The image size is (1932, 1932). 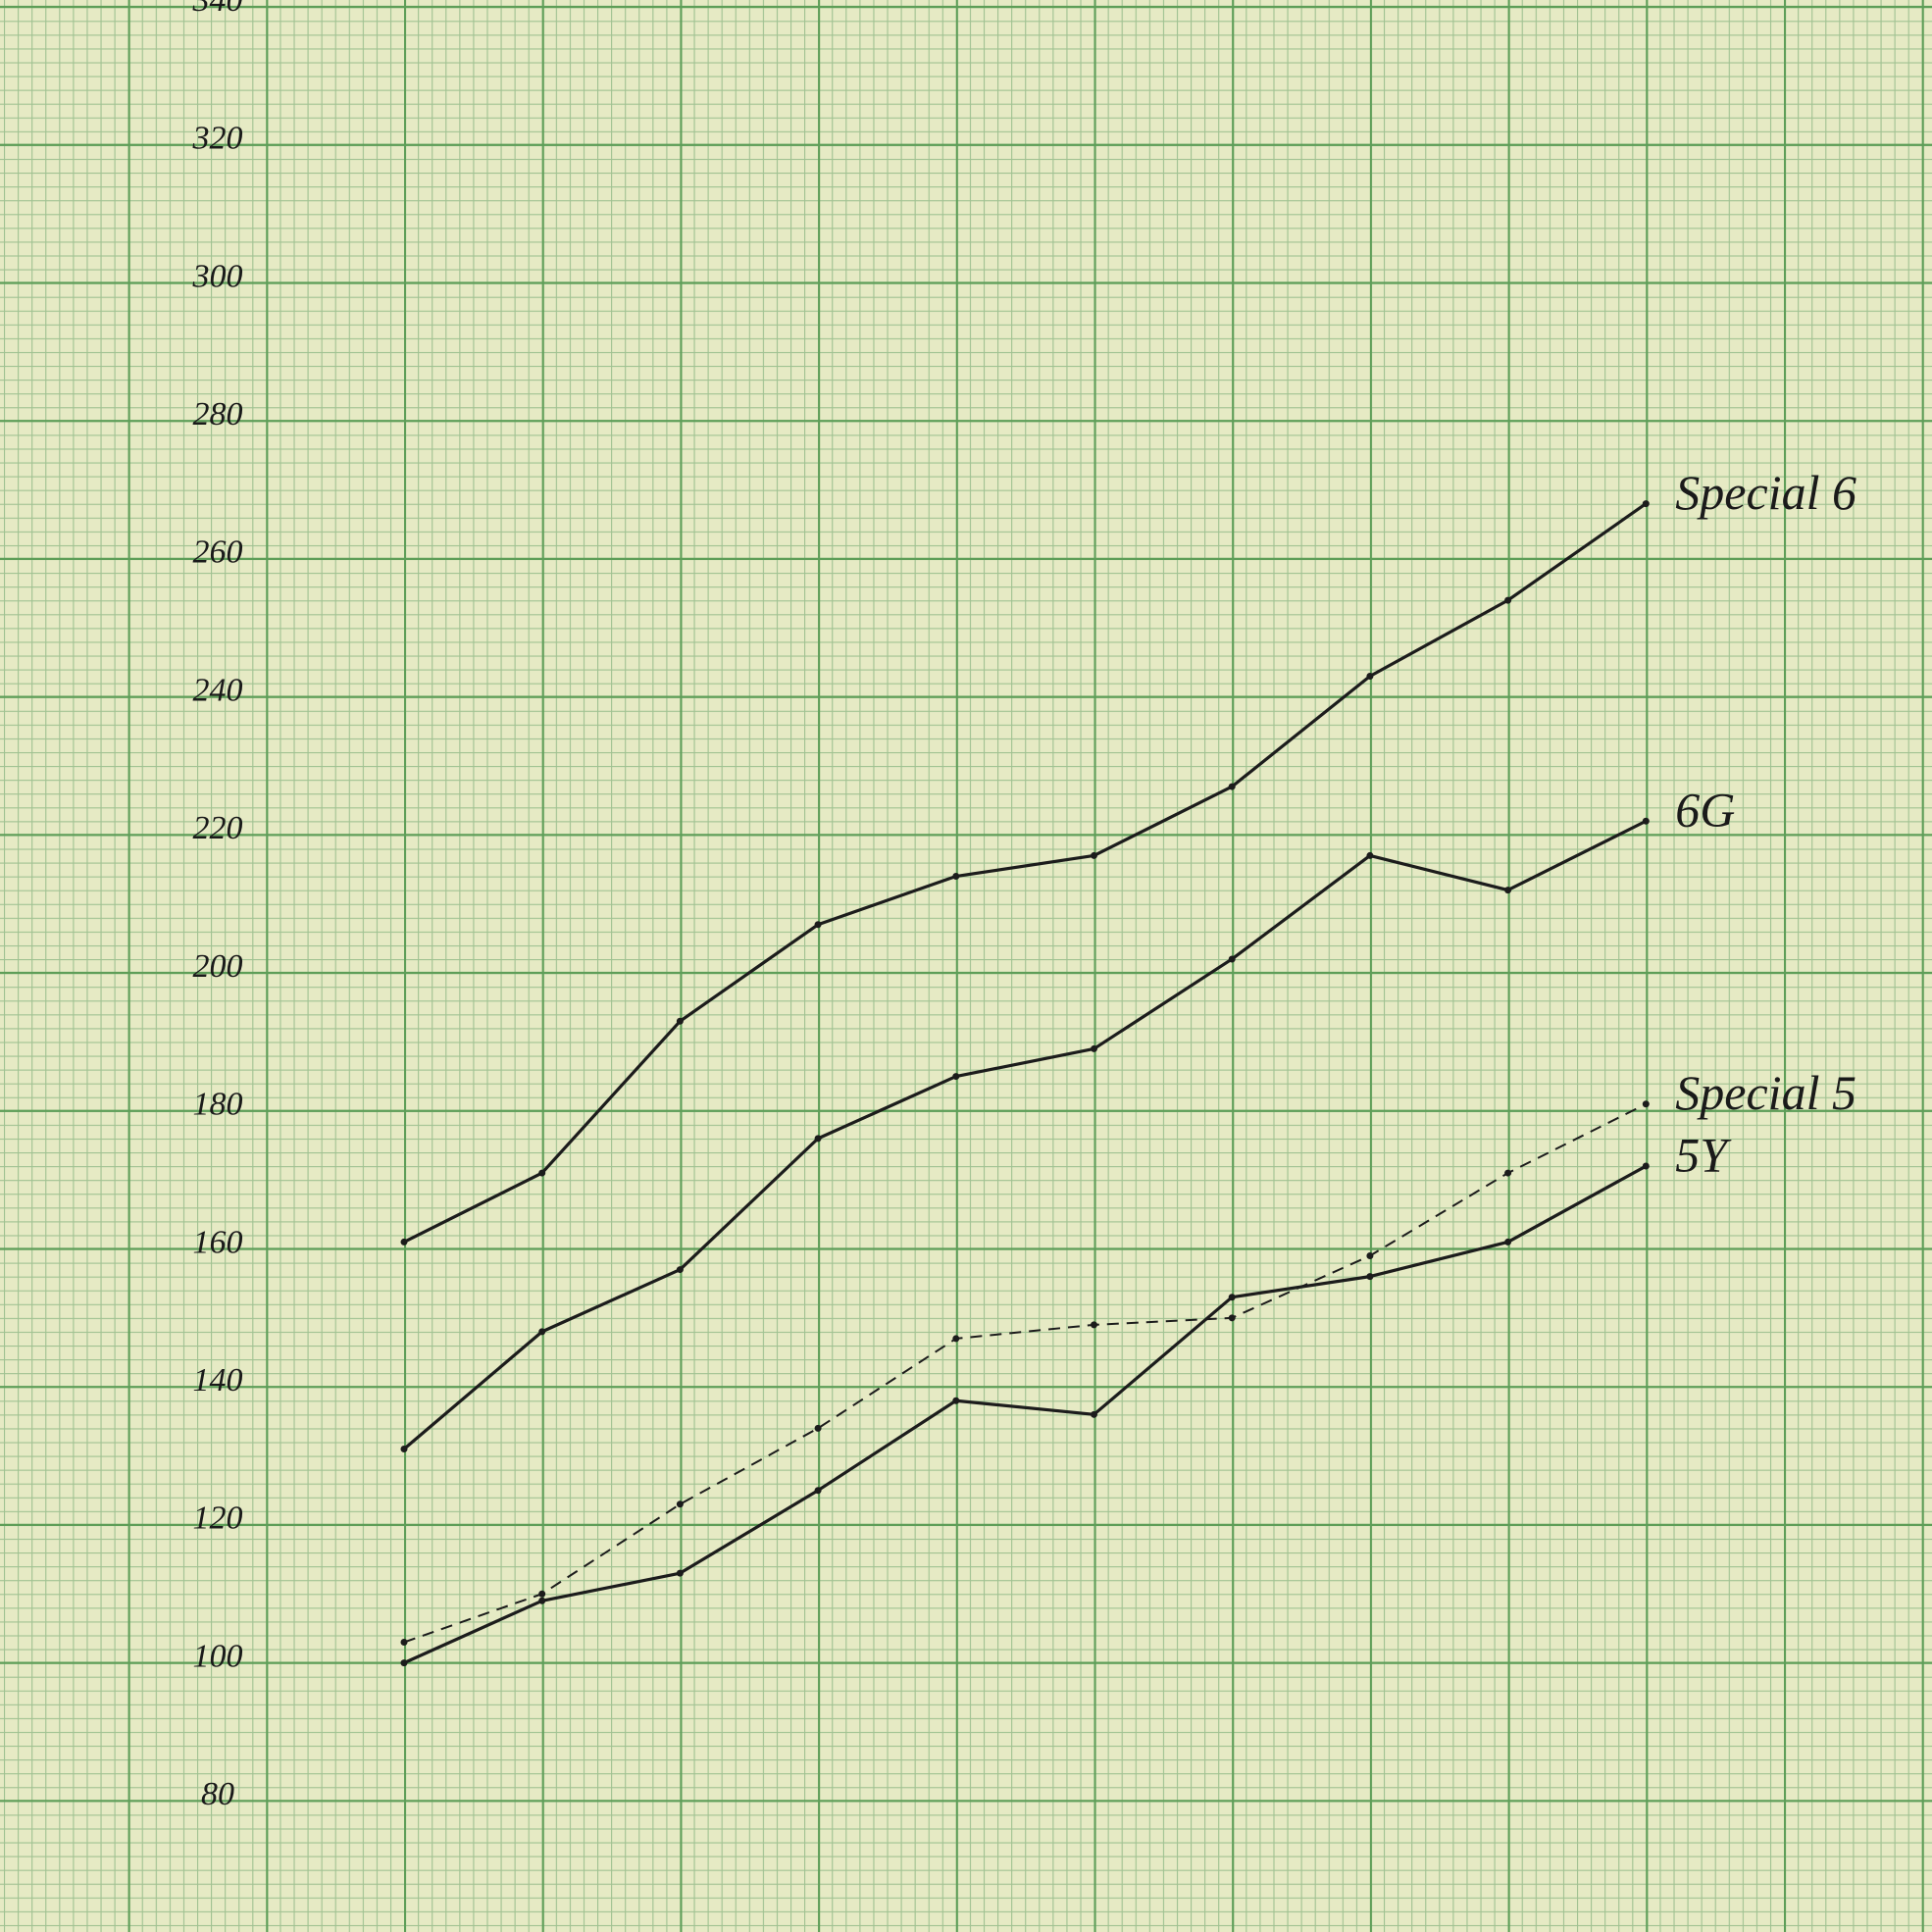 What do you see at coordinates (218, 690) in the screenshot?
I see `y-tick-label: 240` at bounding box center [218, 690].